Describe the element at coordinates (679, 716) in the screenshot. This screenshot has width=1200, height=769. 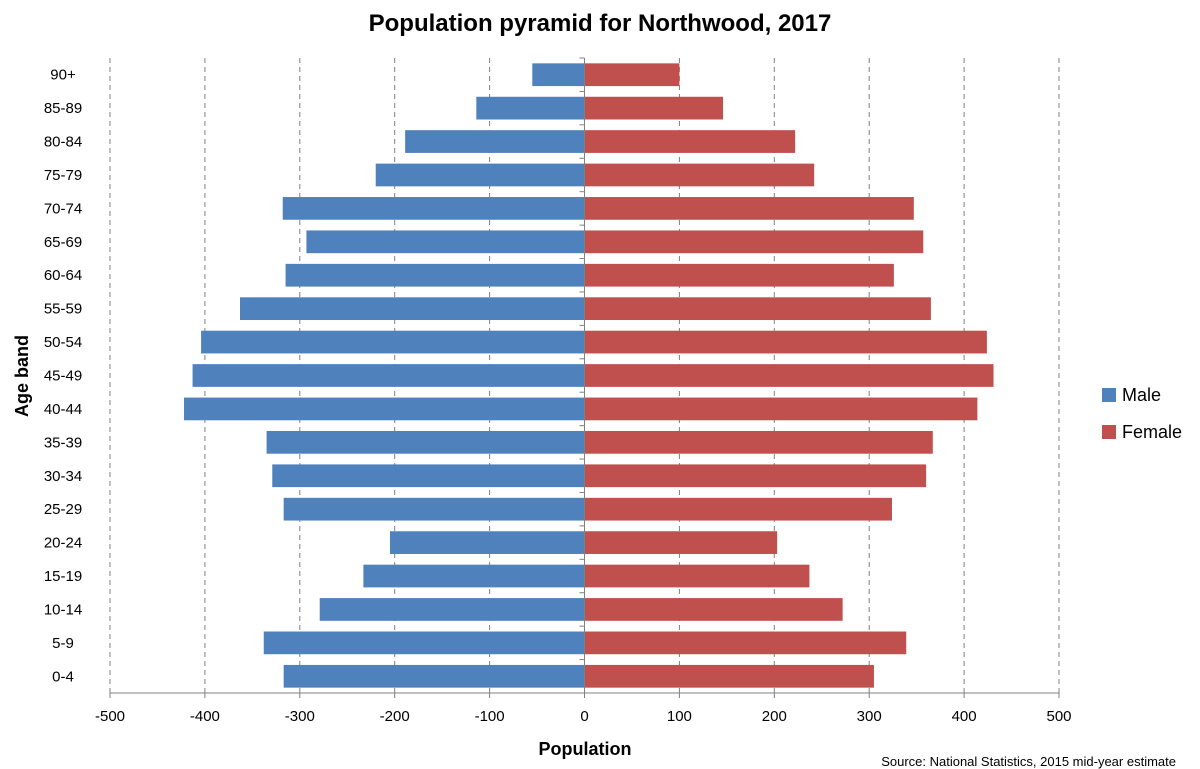
I see `x-tick-label: 100` at that location.